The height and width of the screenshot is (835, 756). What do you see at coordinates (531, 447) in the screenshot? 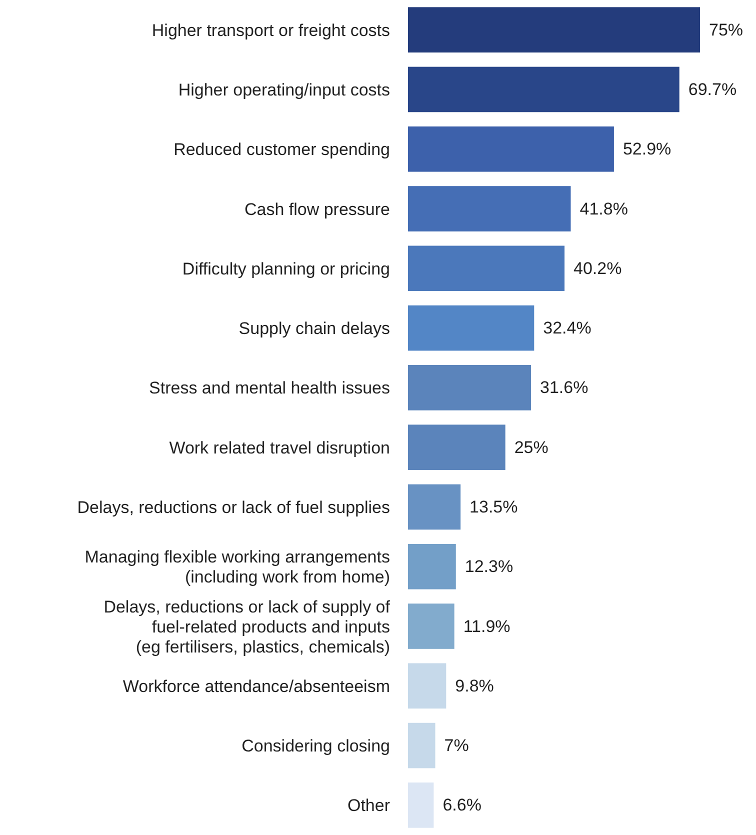
I see `data-label: 25%` at bounding box center [531, 447].